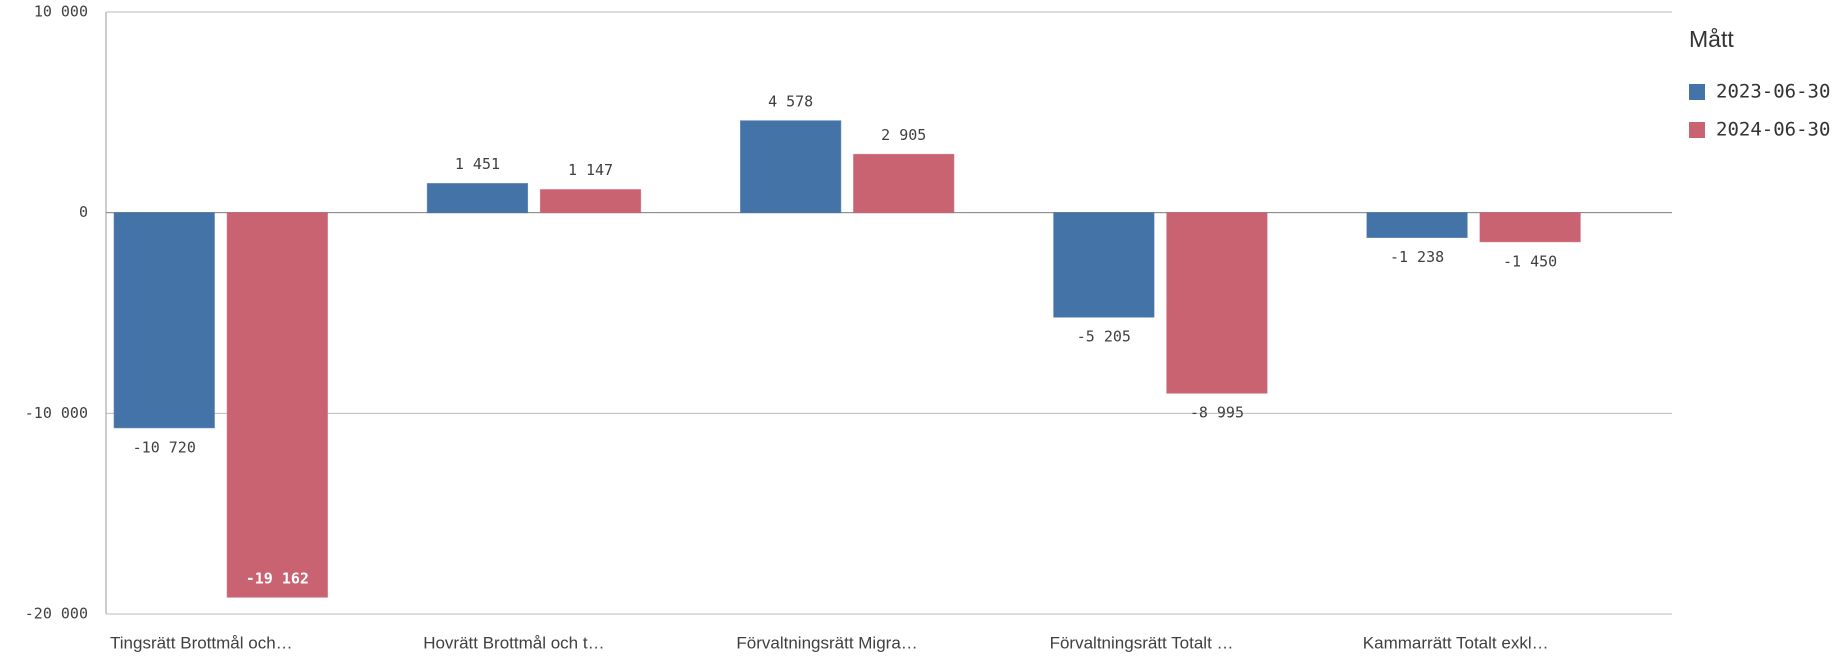  What do you see at coordinates (56, 614) in the screenshot?
I see `y-tick-label: -20 000` at bounding box center [56, 614].